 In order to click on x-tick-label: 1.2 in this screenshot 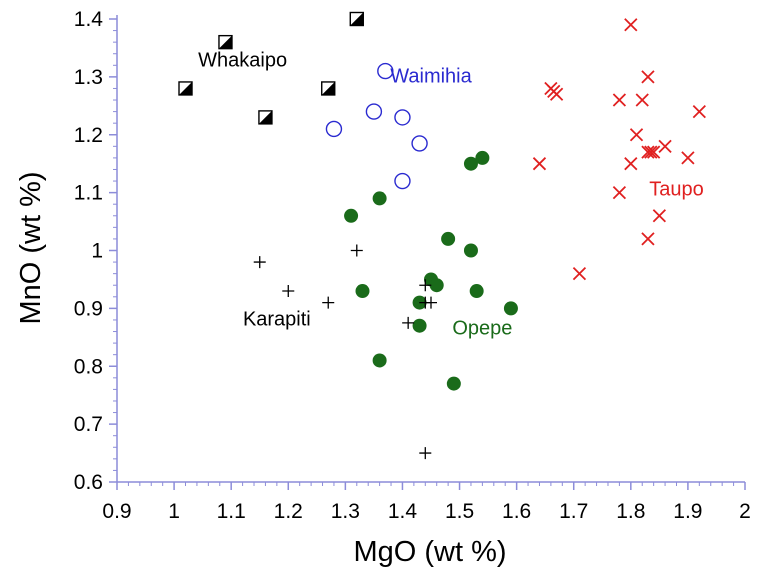, I will do `click(288, 511)`.